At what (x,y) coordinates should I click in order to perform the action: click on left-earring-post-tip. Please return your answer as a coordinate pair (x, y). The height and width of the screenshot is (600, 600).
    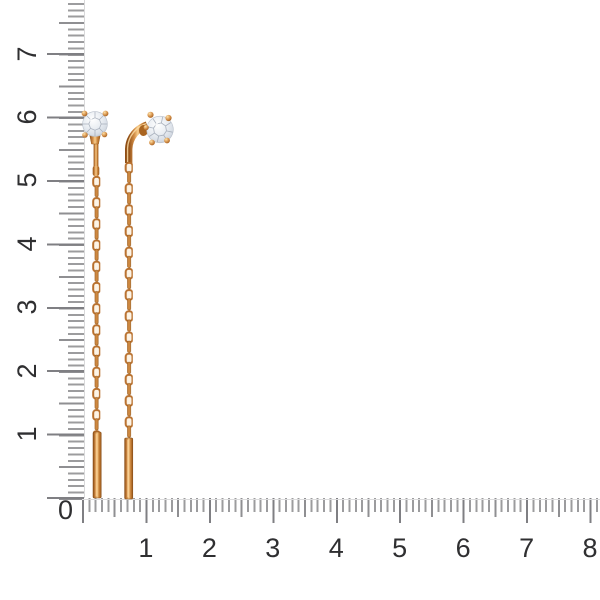
    Looking at the image, I should click on (96, 171).